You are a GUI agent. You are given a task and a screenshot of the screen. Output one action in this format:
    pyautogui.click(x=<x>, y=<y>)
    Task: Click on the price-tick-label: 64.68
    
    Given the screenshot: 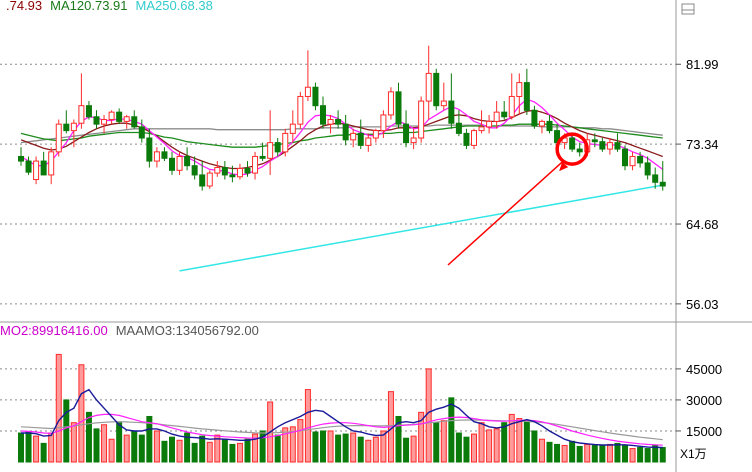 What is the action you would take?
    pyautogui.click(x=702, y=224)
    